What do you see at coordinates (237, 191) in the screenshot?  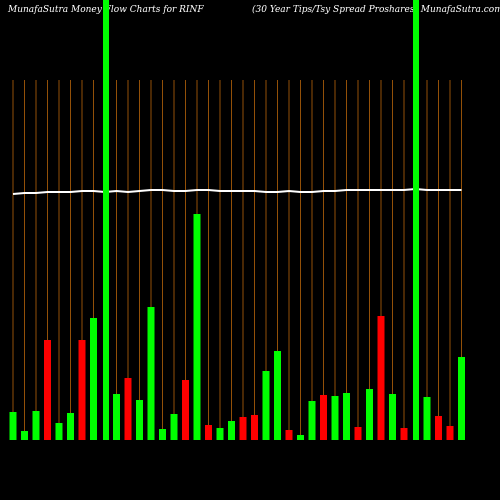 I see `line` at bounding box center [237, 191].